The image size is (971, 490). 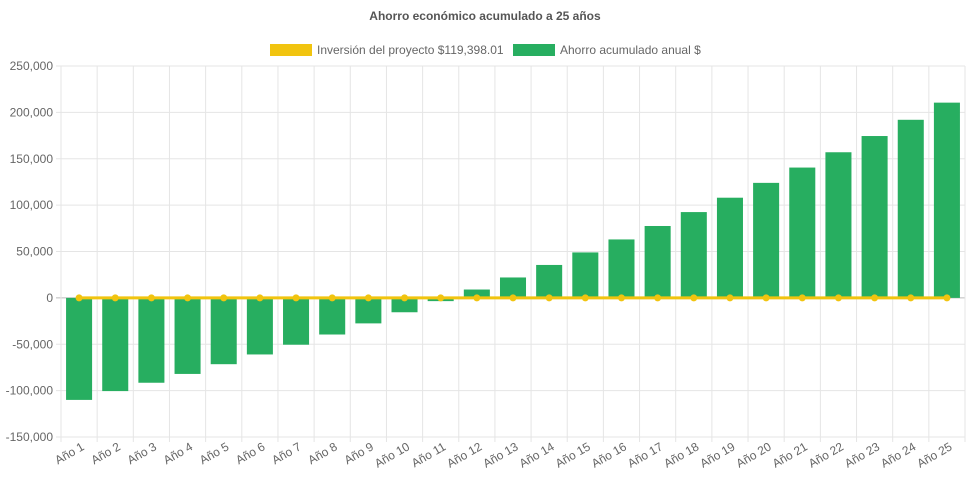 What do you see at coordinates (790, 454) in the screenshot?
I see `x-tick-label: Año 21` at bounding box center [790, 454].